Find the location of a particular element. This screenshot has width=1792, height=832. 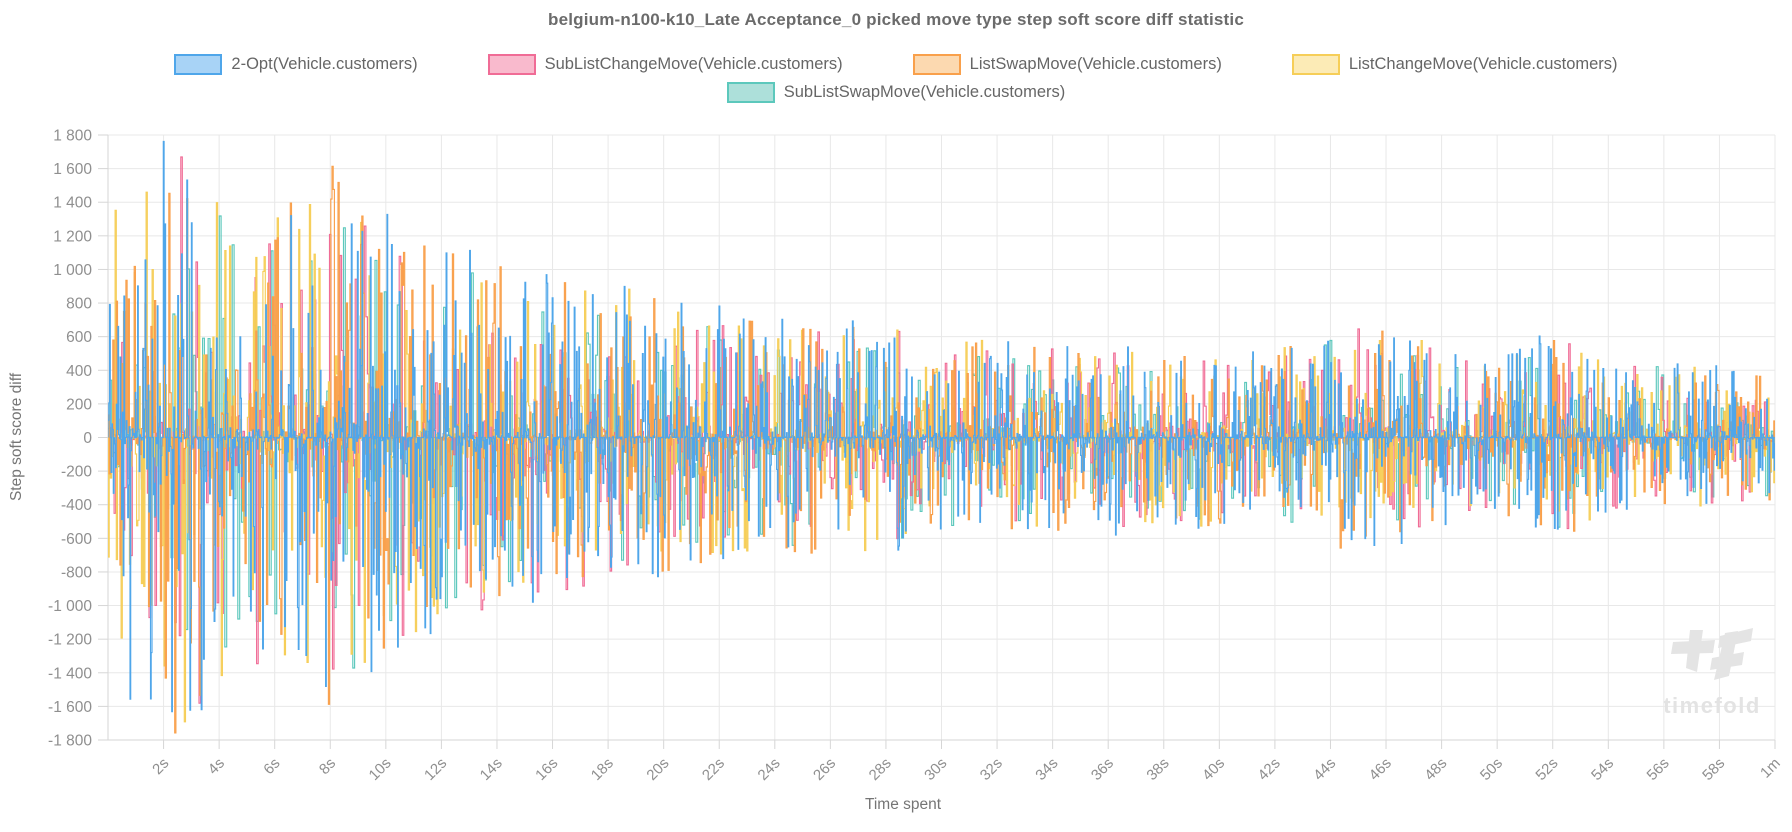

x-tick-label: 12s is located at coordinates (435, 769).